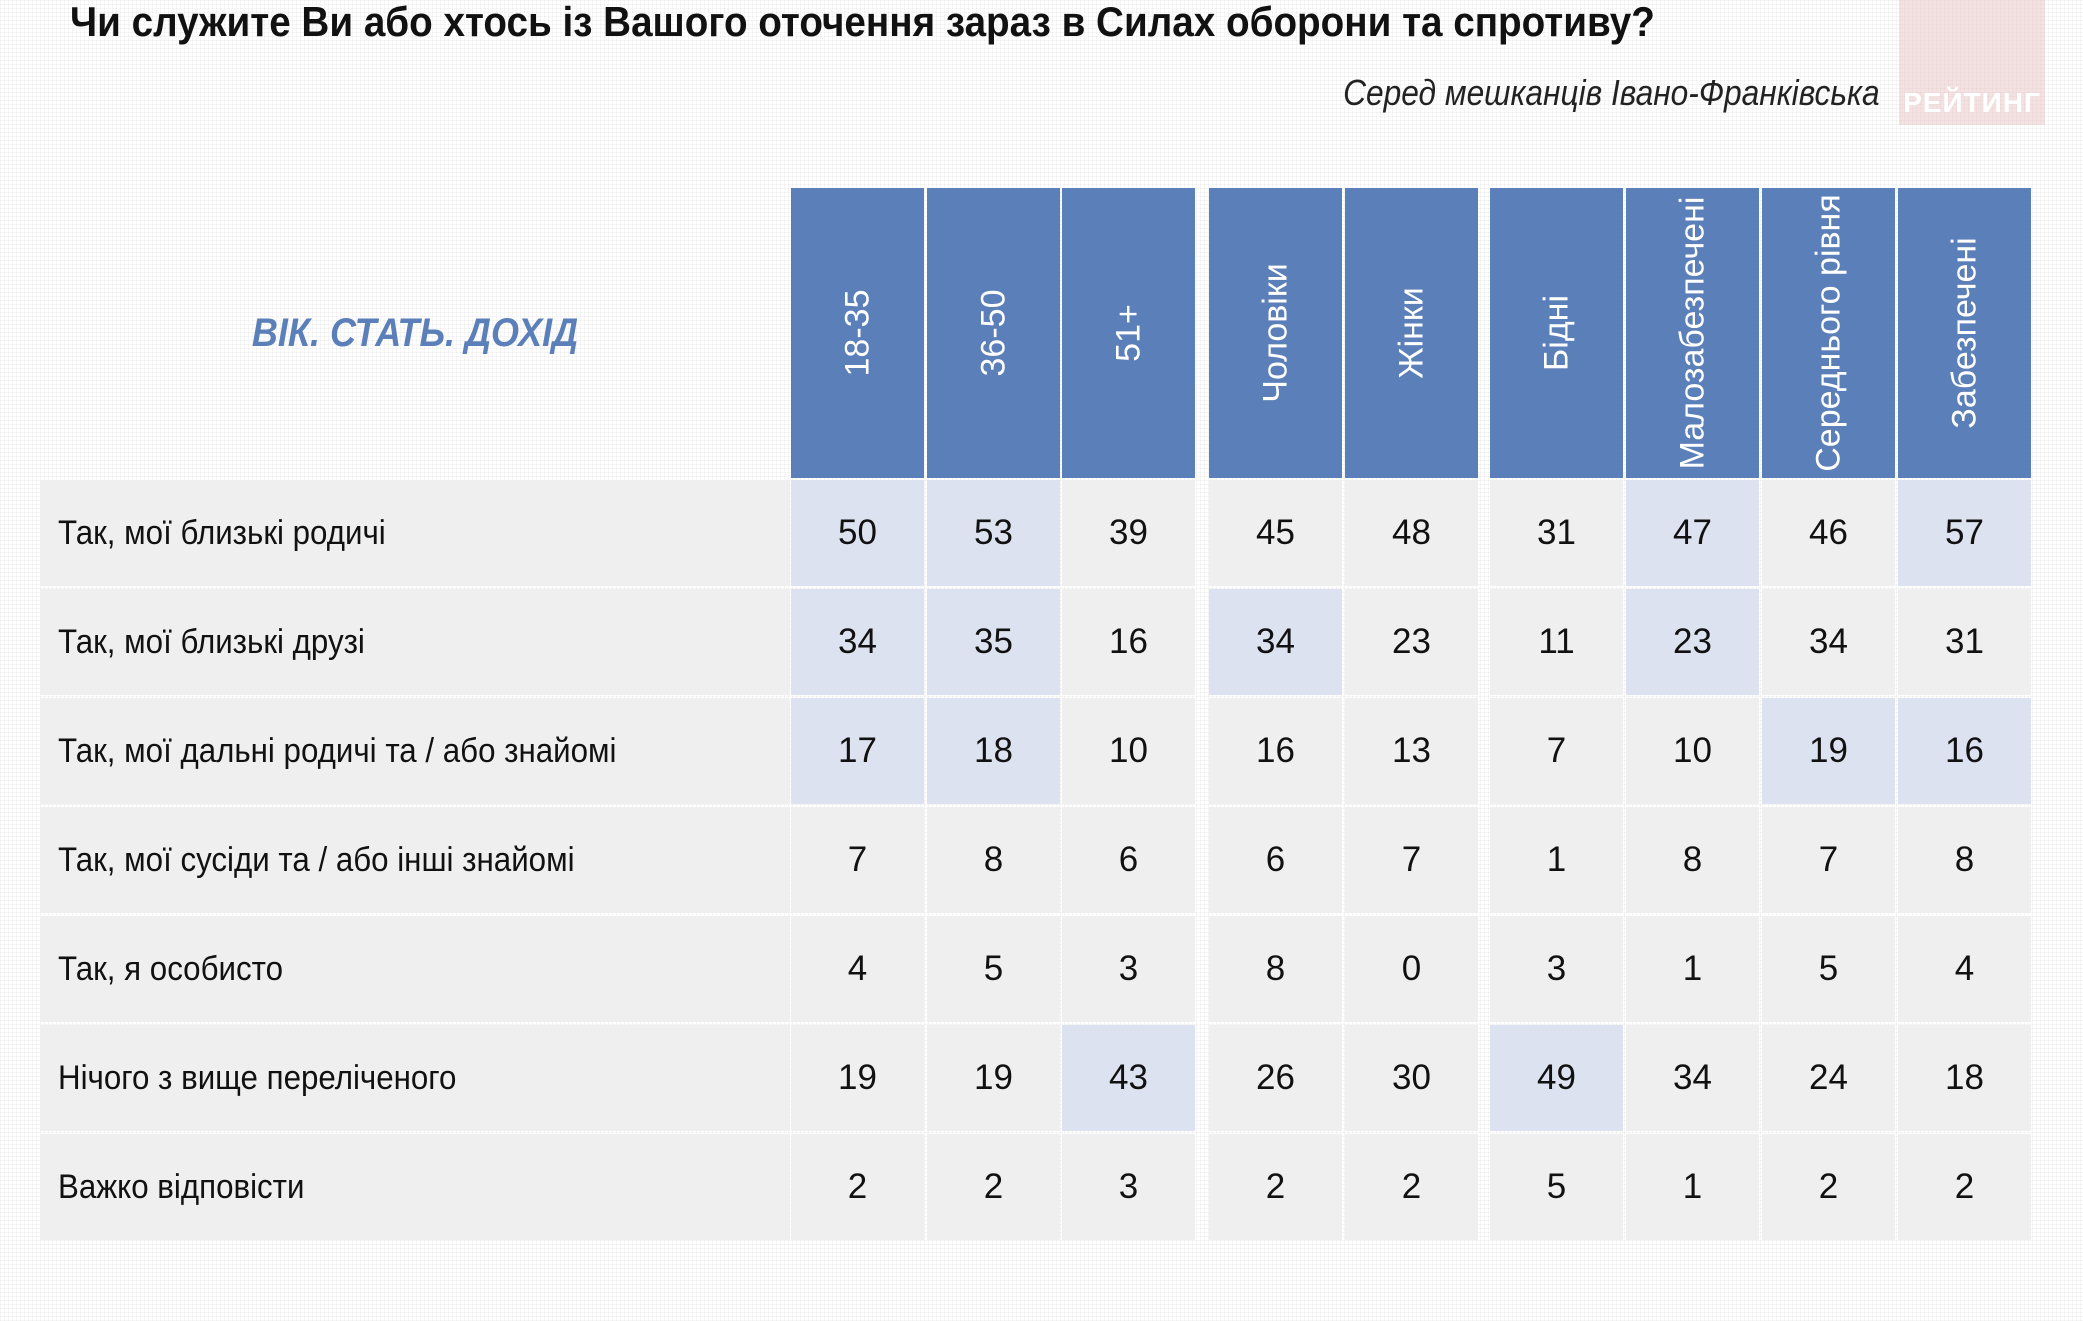 The height and width of the screenshot is (1321, 2083). What do you see at coordinates (857, 533) in the screenshot?
I see `table-cell: 50` at bounding box center [857, 533].